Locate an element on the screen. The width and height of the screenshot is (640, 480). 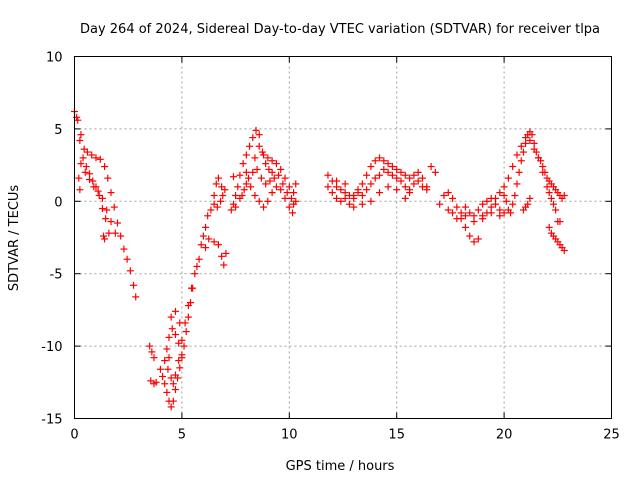
y-tick-label: 10 is located at coordinates (54, 58).